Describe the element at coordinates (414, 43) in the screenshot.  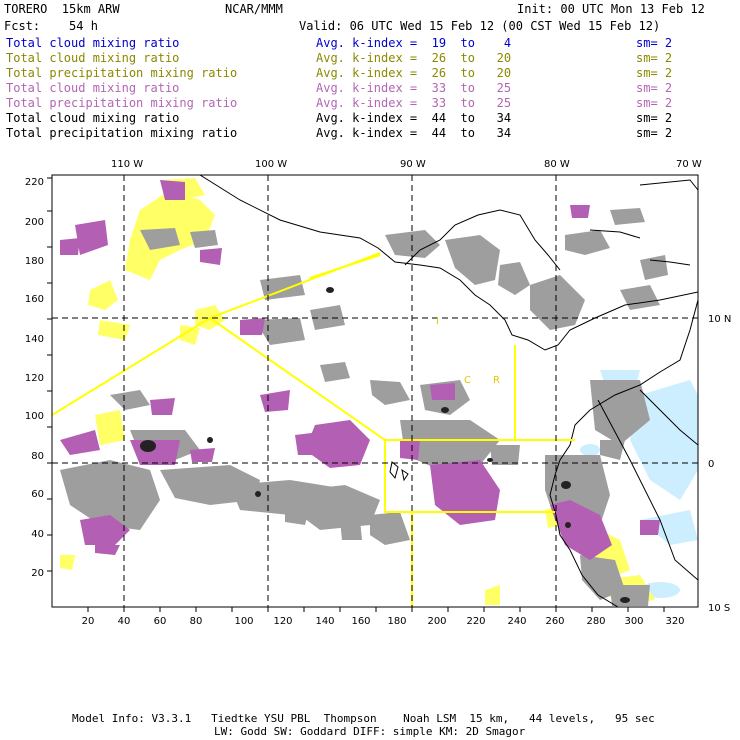
I see `legend-kindex-range: Avg. k-index = 19 to 4` at that location.